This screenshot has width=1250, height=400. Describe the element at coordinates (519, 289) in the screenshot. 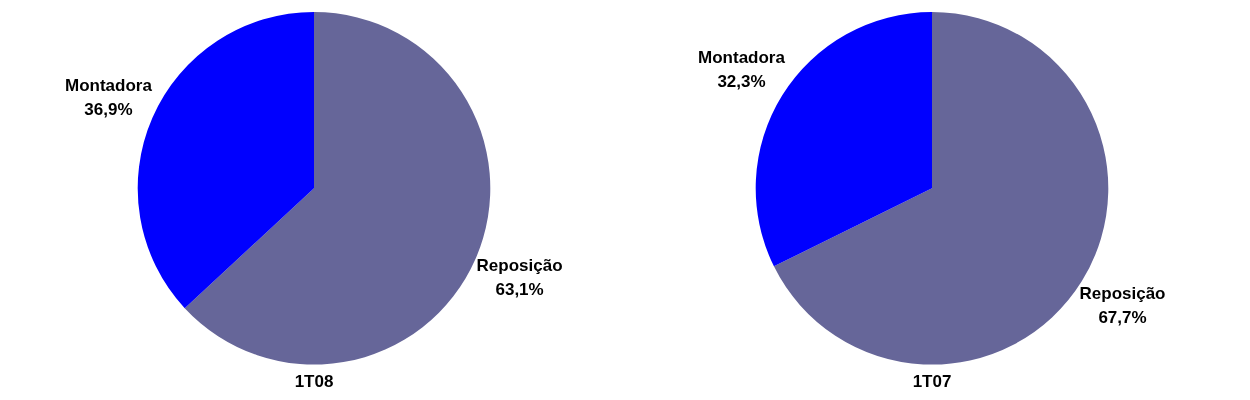

I see `data-label: 63,1%` at that location.